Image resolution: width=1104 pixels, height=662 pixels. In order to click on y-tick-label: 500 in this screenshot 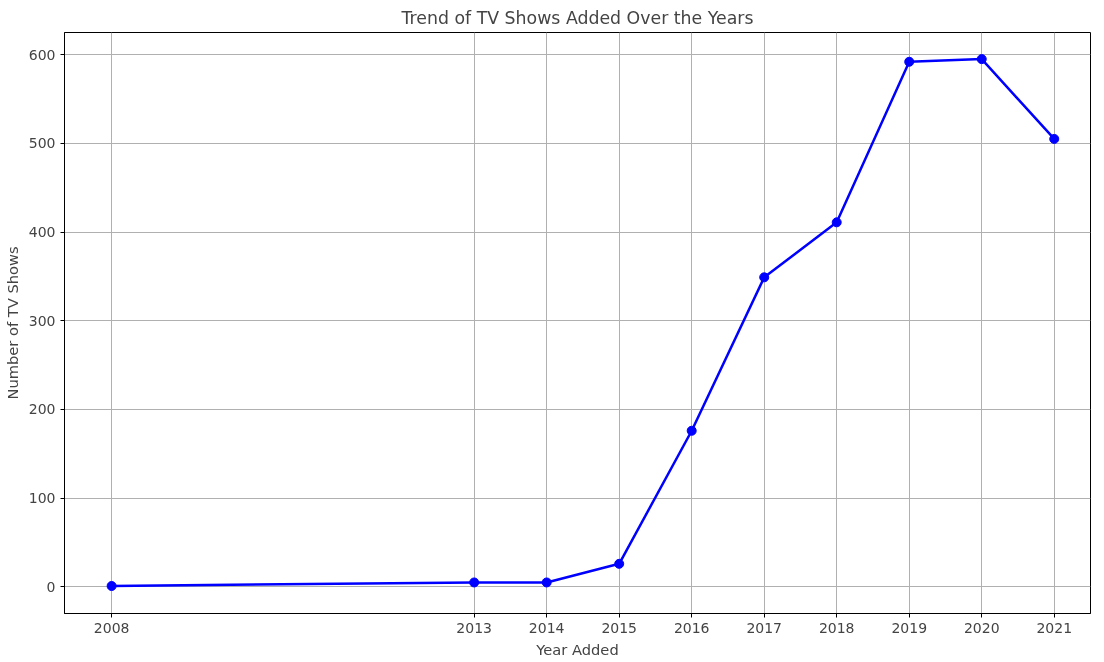, I will do `click(42, 143)`.